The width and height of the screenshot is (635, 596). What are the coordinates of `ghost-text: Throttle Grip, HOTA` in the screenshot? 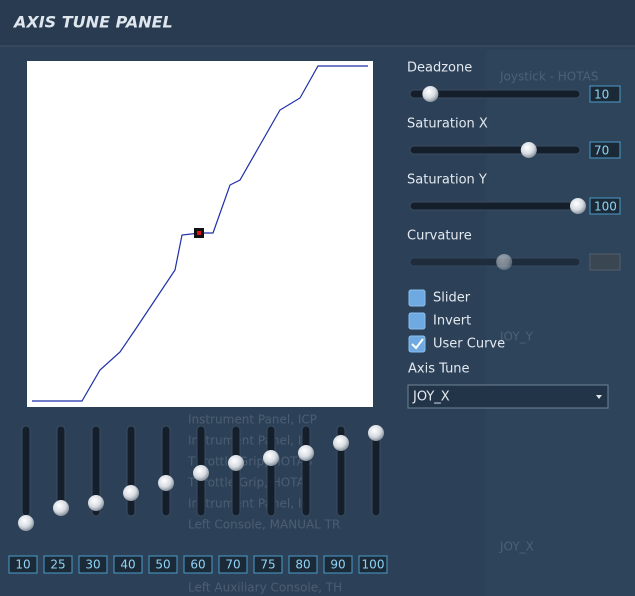 It's located at (246, 483).